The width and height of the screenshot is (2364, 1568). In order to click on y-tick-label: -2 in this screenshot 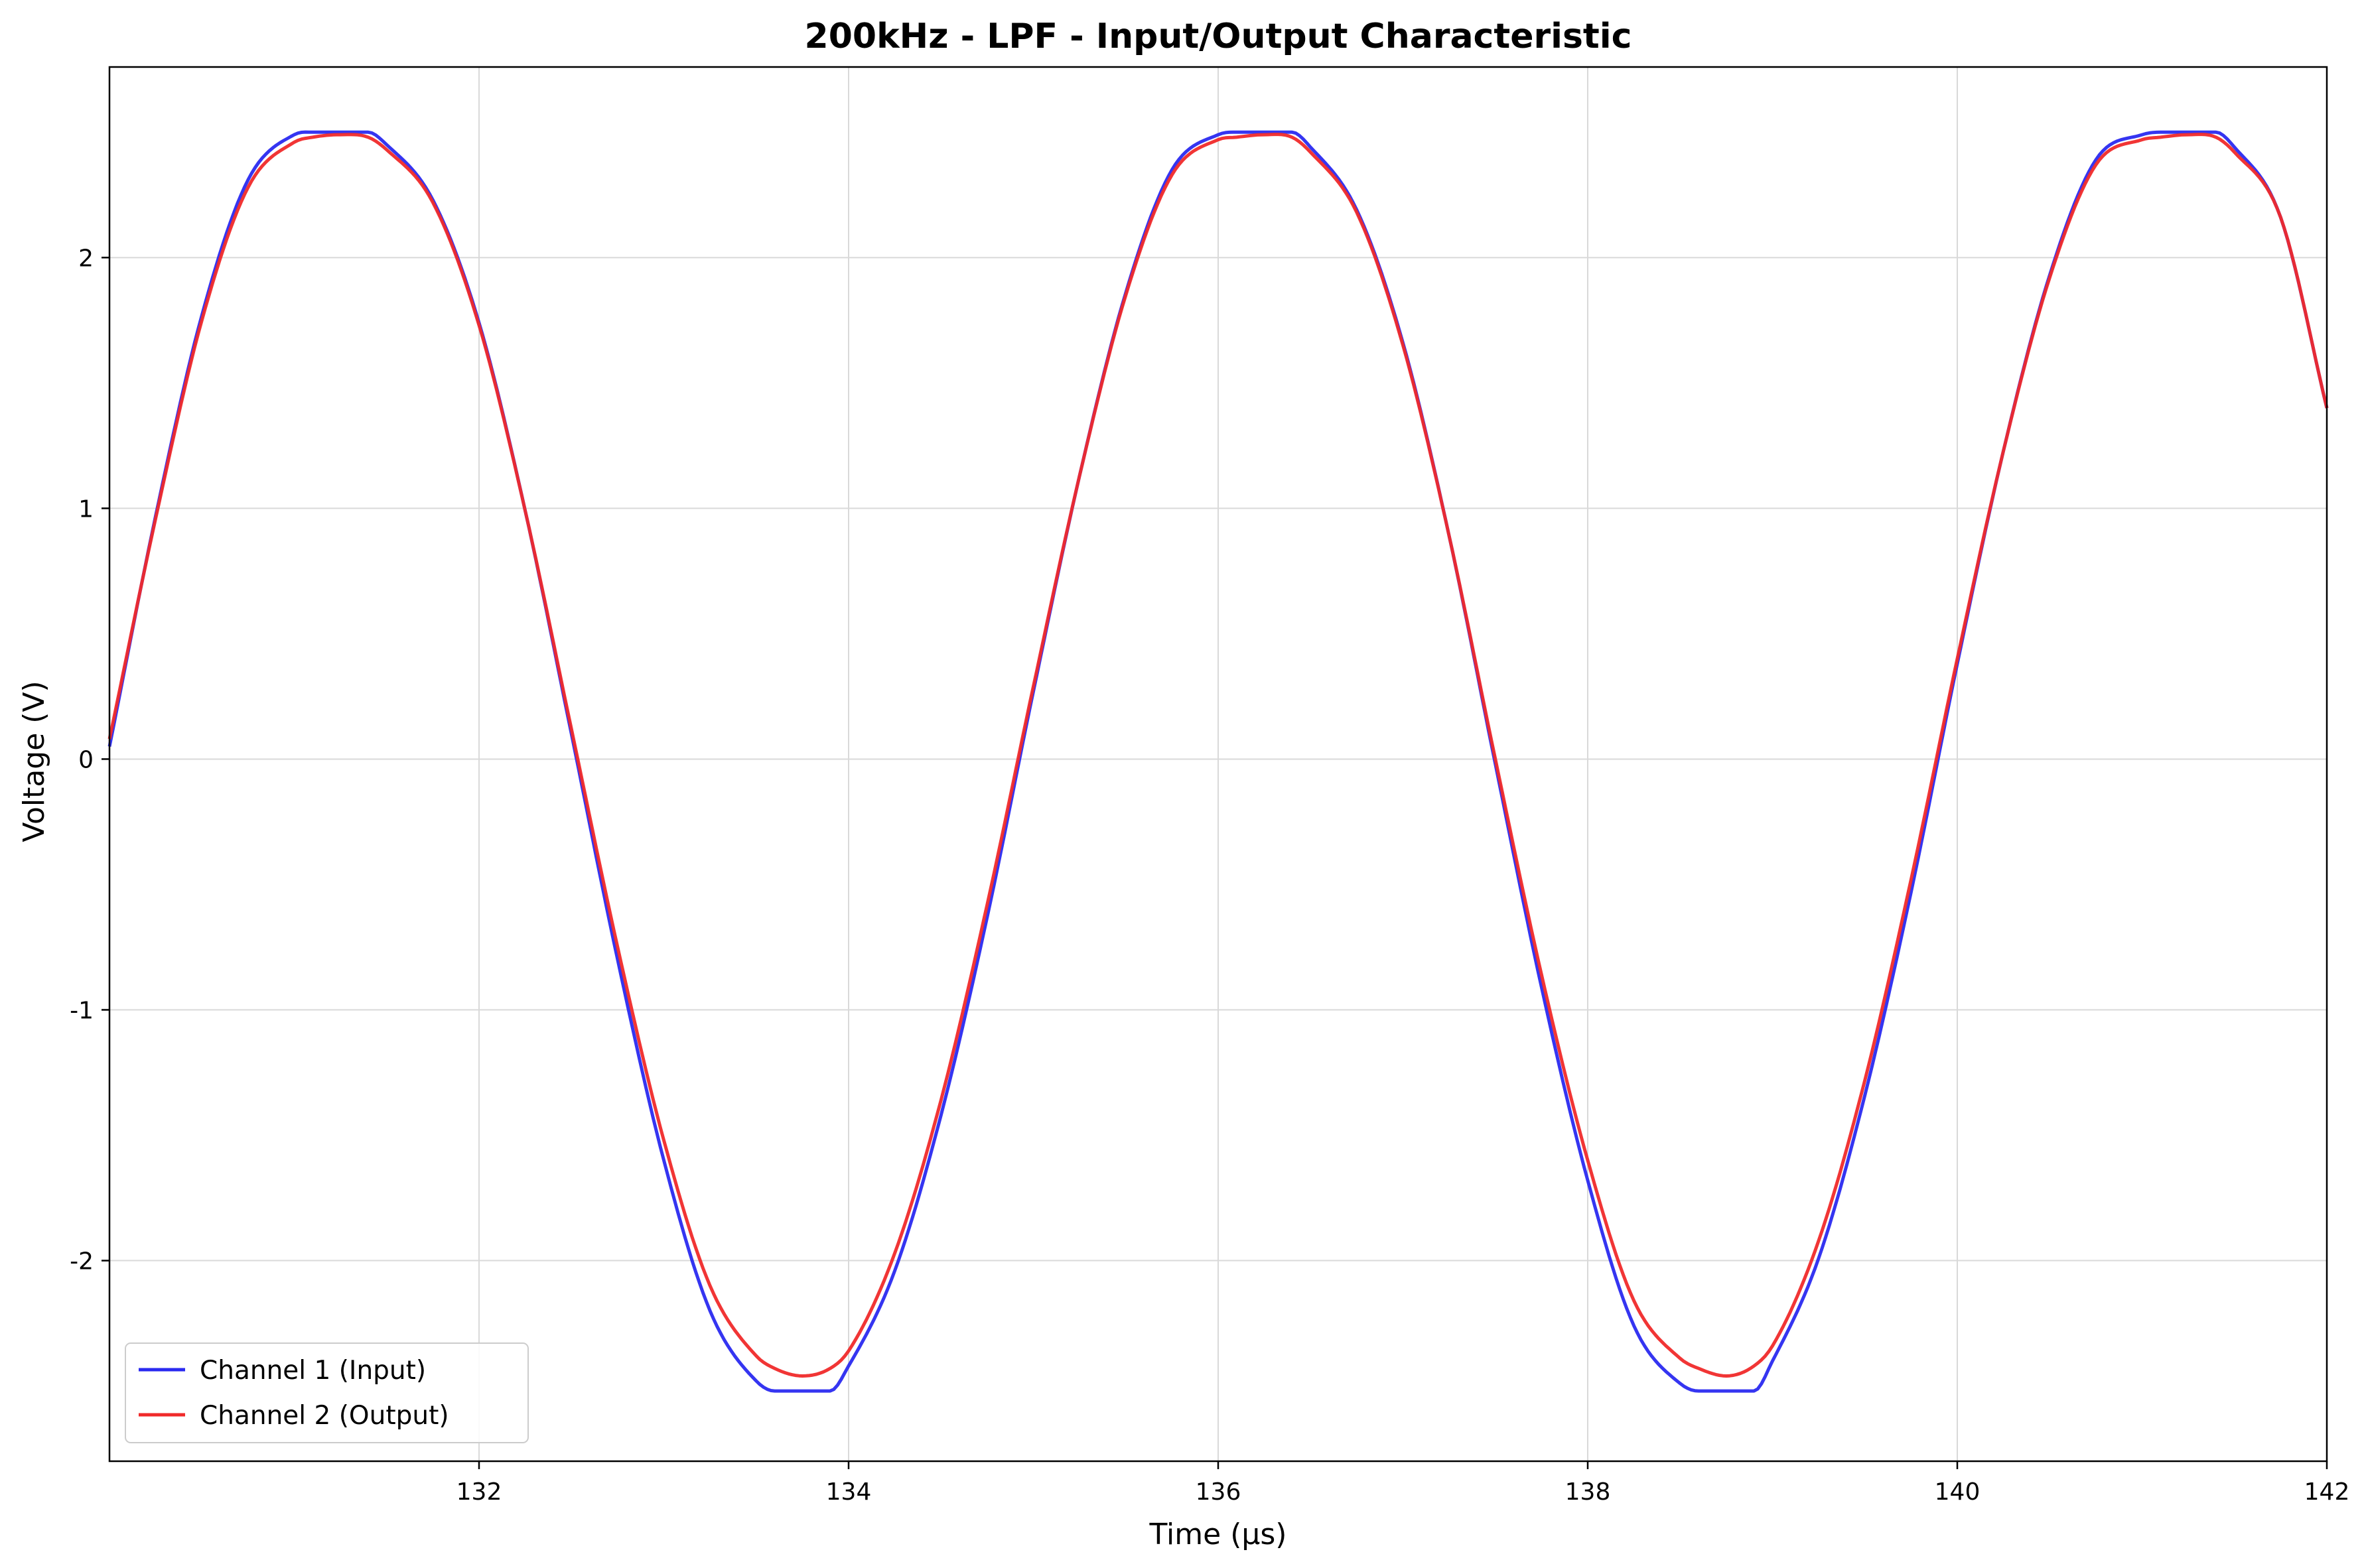, I will do `click(82, 1261)`.